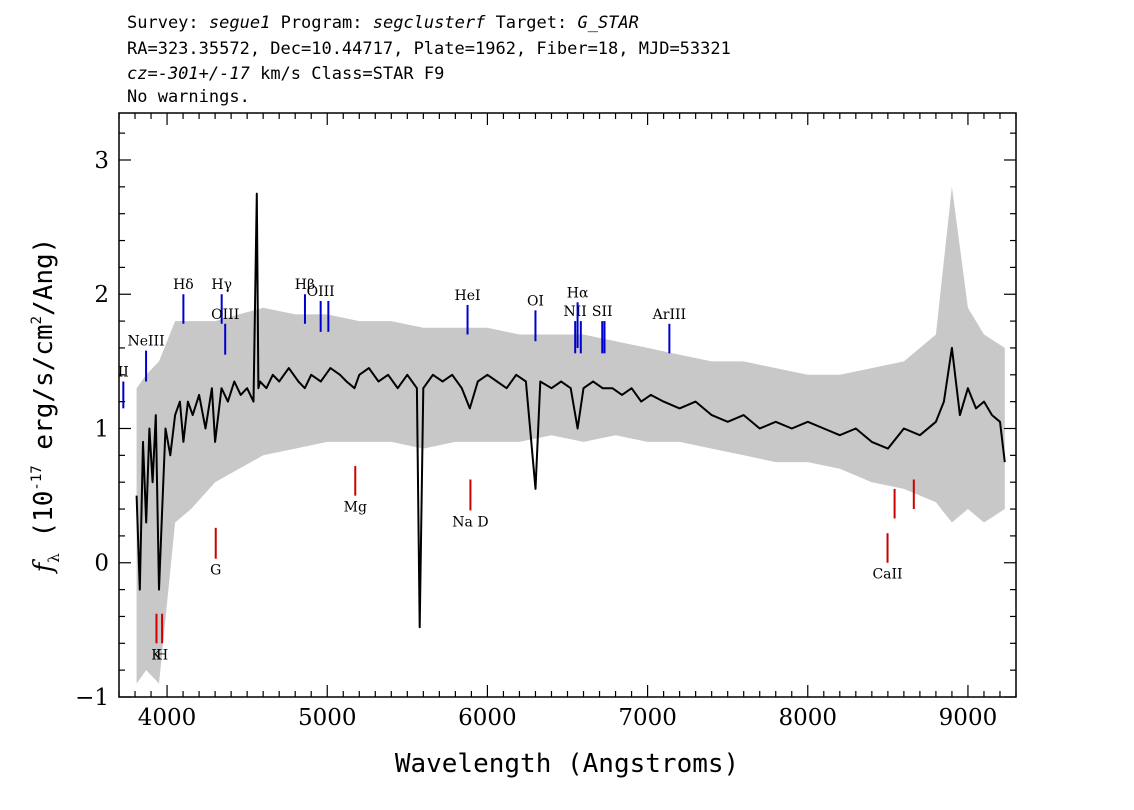  I want to click on absorption-line-label: G, so click(215, 571).